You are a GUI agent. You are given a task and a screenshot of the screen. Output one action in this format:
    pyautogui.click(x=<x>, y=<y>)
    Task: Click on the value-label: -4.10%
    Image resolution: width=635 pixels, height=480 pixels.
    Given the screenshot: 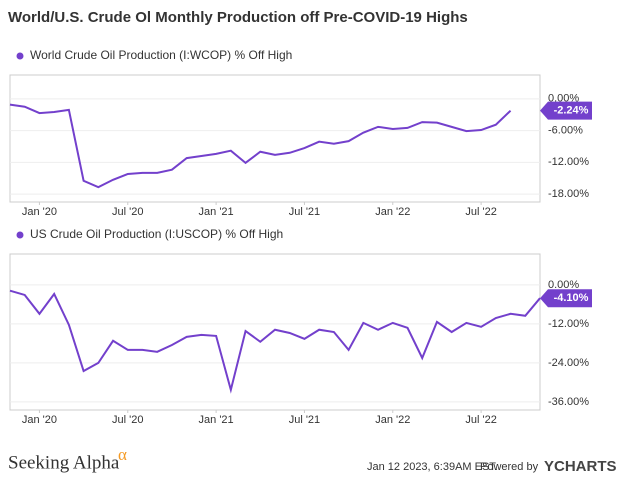 What is the action you would take?
    pyautogui.click(x=571, y=298)
    